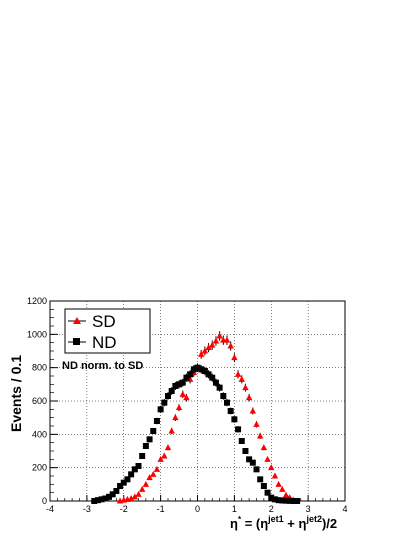 The image size is (415, 537). What do you see at coordinates (234, 509) in the screenshot?
I see `x-tick-label: 1` at bounding box center [234, 509].